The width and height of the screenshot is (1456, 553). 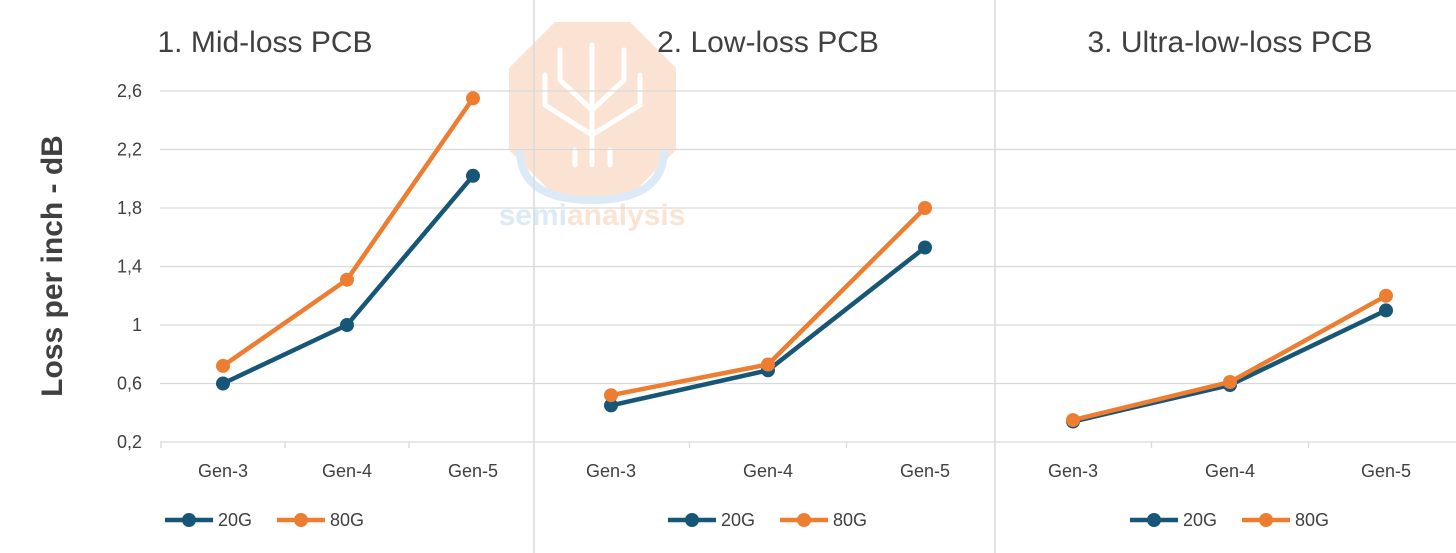 I want to click on y-axis-ticks: 2,6 2,2 1,8 1,4 1 0,6 0,2, so click(x=129, y=266).